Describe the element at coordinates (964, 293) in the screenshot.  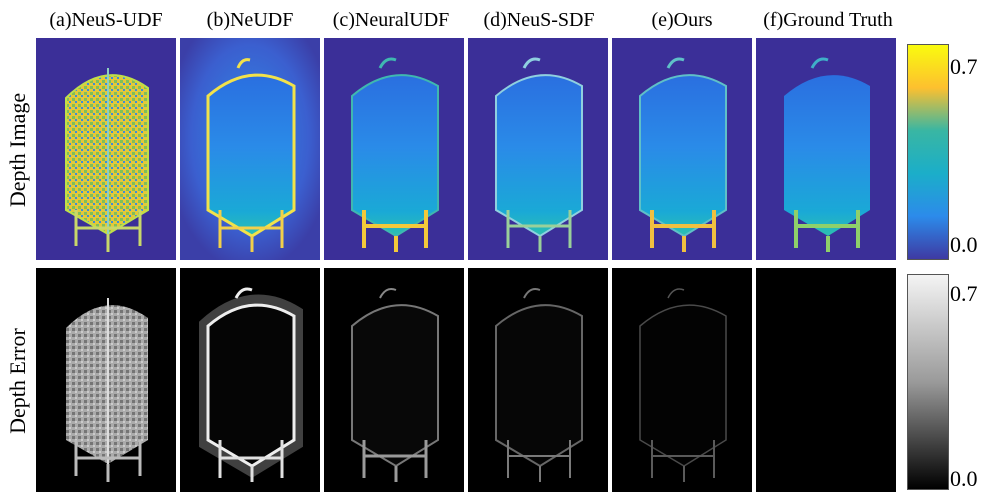
I see `error-colorbar-max-label: 0.7` at that location.